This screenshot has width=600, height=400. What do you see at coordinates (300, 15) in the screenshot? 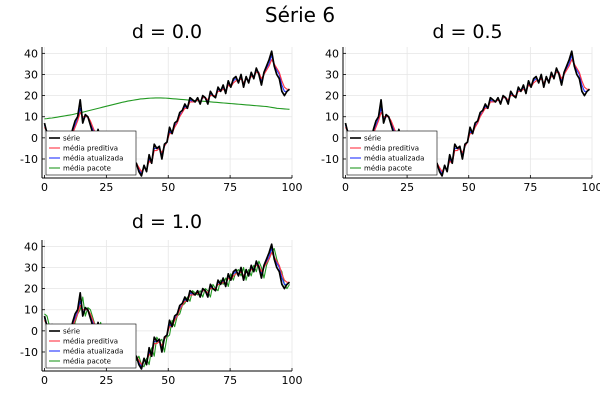
I see `figure-title: Série 6` at bounding box center [300, 15].